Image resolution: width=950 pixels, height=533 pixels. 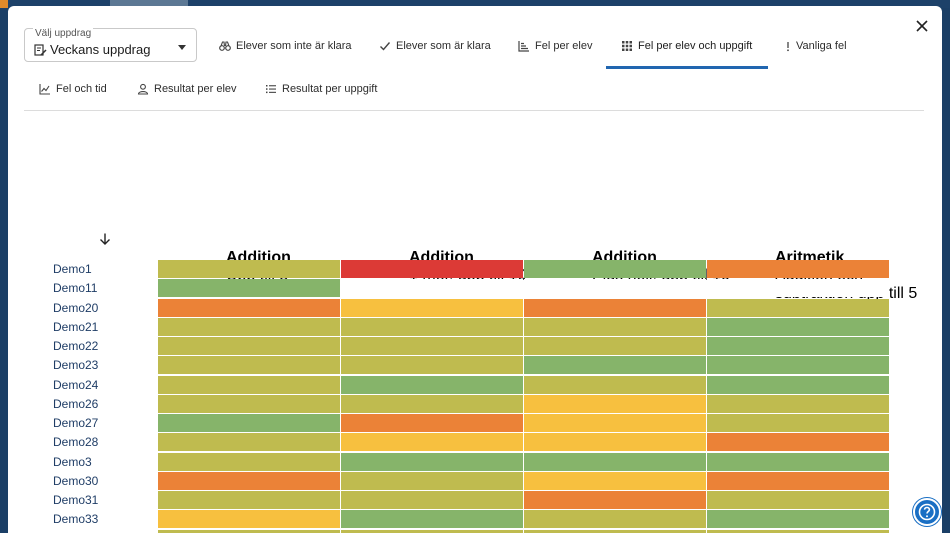 I want to click on person-icon, so click(x=143, y=89).